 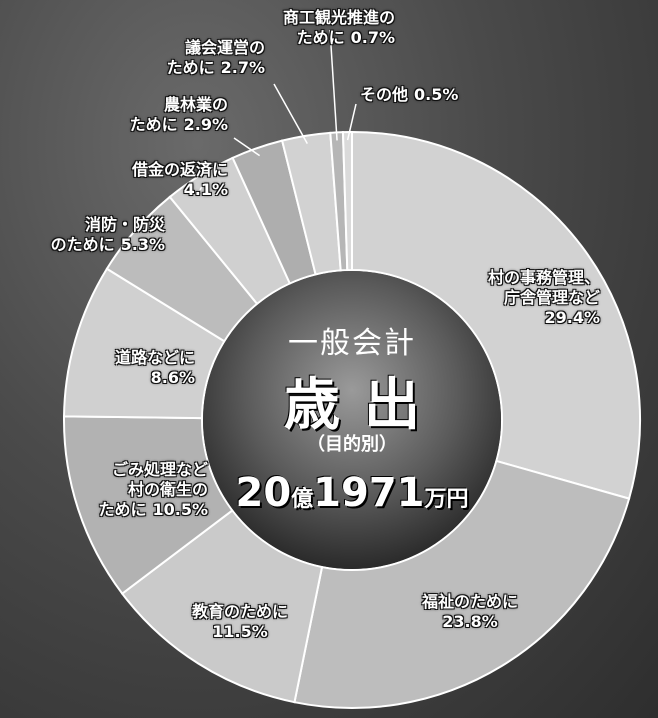 I want to click on slice-label: 村の事務管理、 庁舎管理など 29.4%, so click(x=544, y=298).